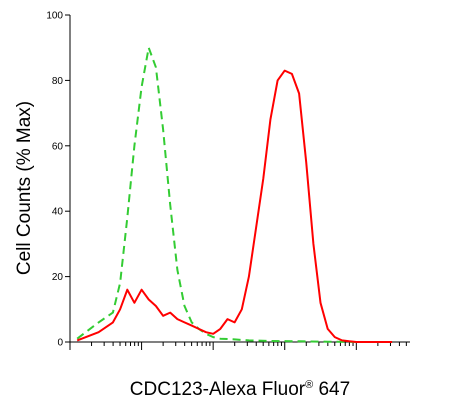 This screenshot has width=465, height=407. What do you see at coordinates (238, 346) in the screenshot?
I see `x-axis` at bounding box center [238, 346].